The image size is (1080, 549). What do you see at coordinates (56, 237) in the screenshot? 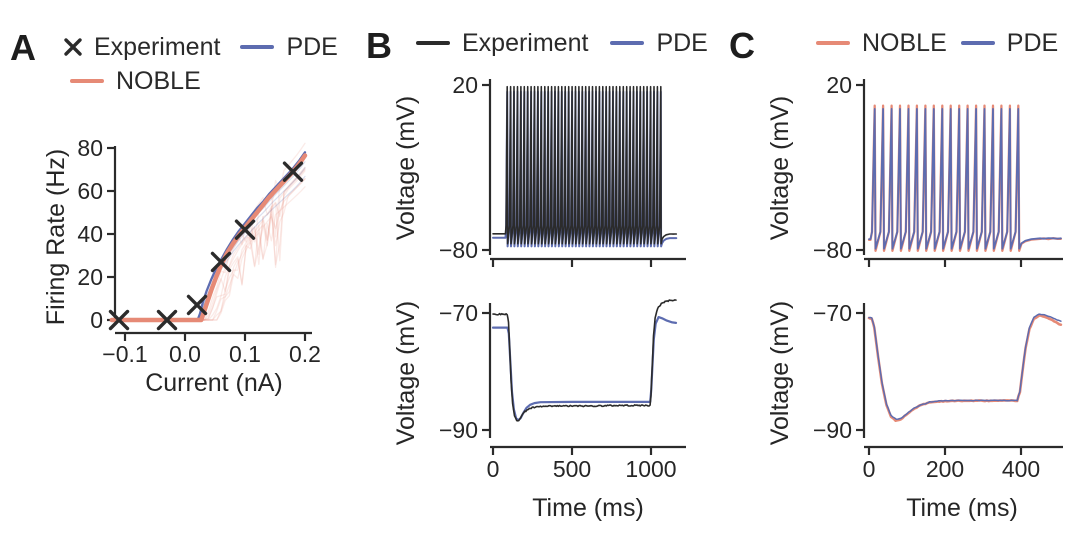
I see `fi-curve-y-axis-label: Firing Rate (Hz)` at bounding box center [56, 237].